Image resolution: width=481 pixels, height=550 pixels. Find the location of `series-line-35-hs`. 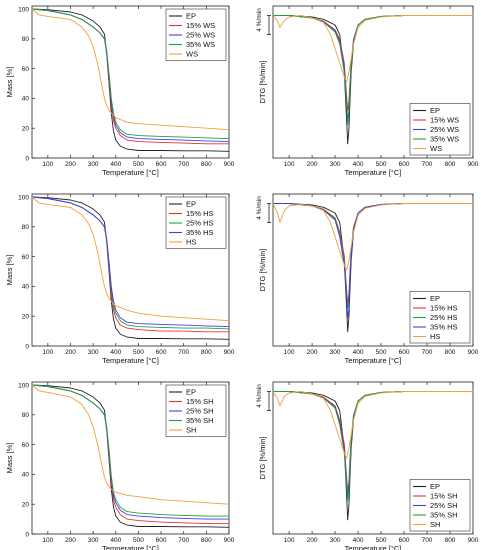

series-line-35-hs is located at coordinates (130, 262).